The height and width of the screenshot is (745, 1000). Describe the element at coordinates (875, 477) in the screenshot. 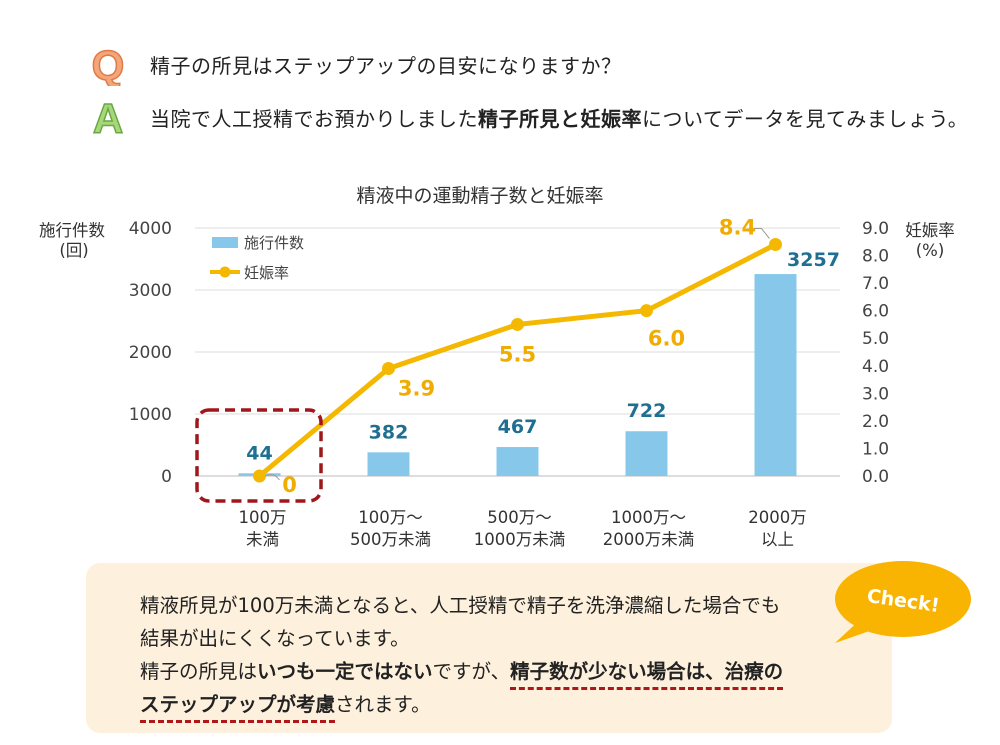

I see `y-right-tick-label: 0.0` at that location.